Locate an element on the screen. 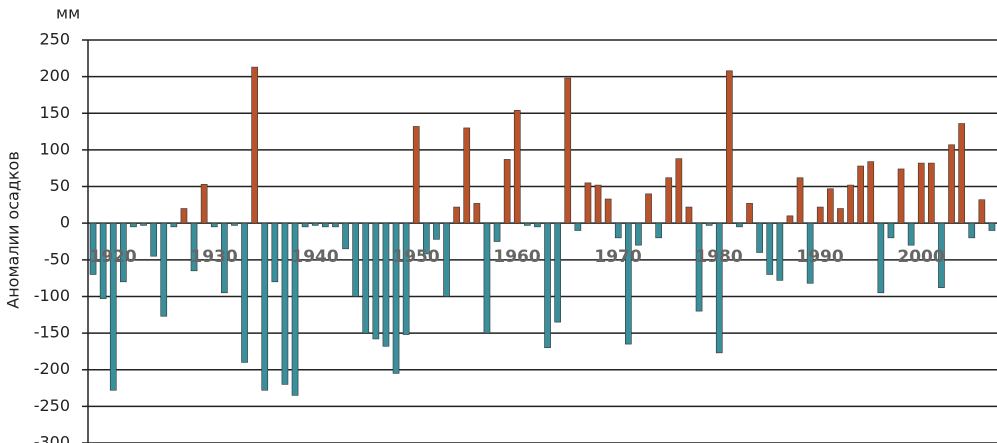 This screenshot has width=997, height=443. y-tick-label: 0 is located at coordinates (65, 222).